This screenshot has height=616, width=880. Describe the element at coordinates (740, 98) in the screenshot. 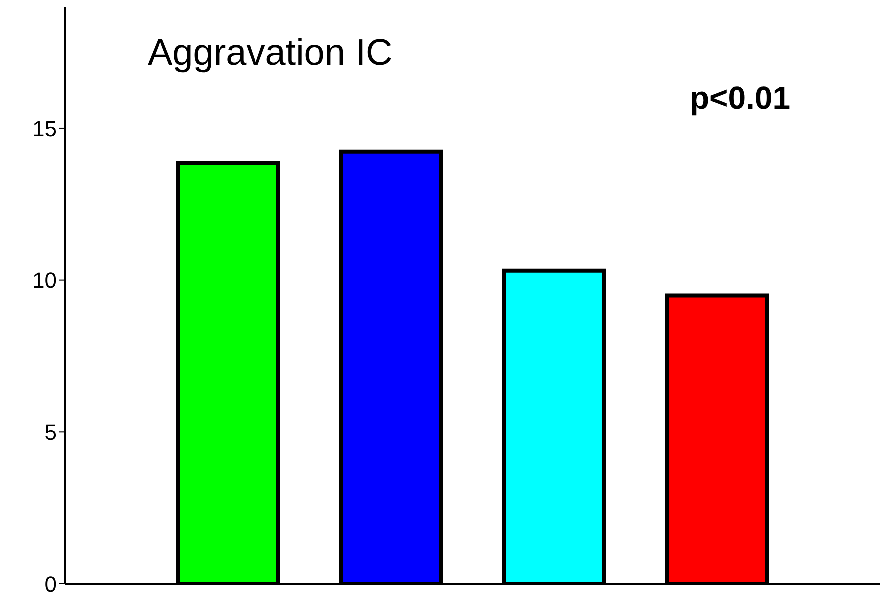

I see `annotation: p<0.01` at that location.